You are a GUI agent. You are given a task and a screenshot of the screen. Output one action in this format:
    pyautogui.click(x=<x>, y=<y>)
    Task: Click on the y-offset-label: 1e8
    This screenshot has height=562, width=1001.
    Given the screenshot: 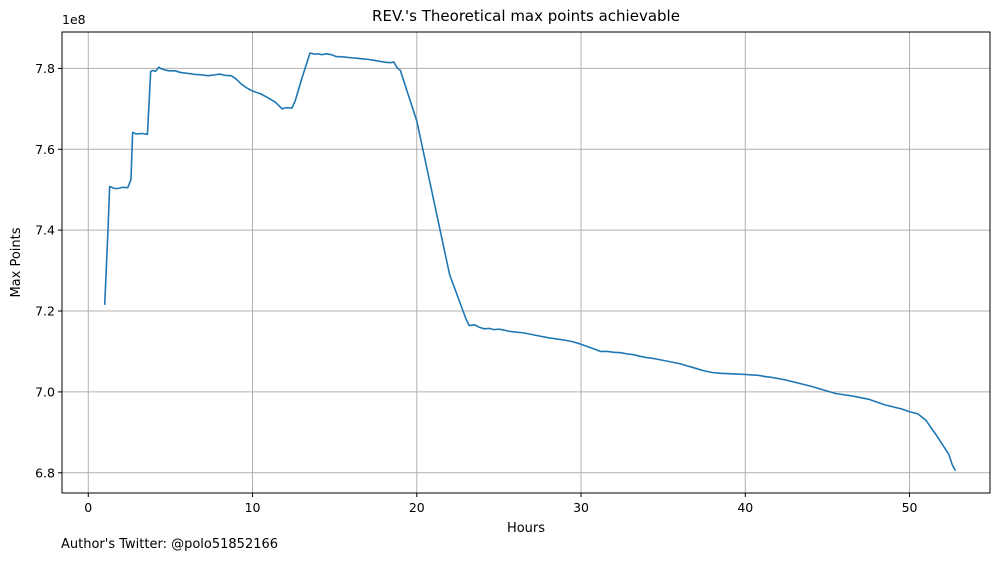 What is the action you would take?
    pyautogui.click(x=74, y=19)
    